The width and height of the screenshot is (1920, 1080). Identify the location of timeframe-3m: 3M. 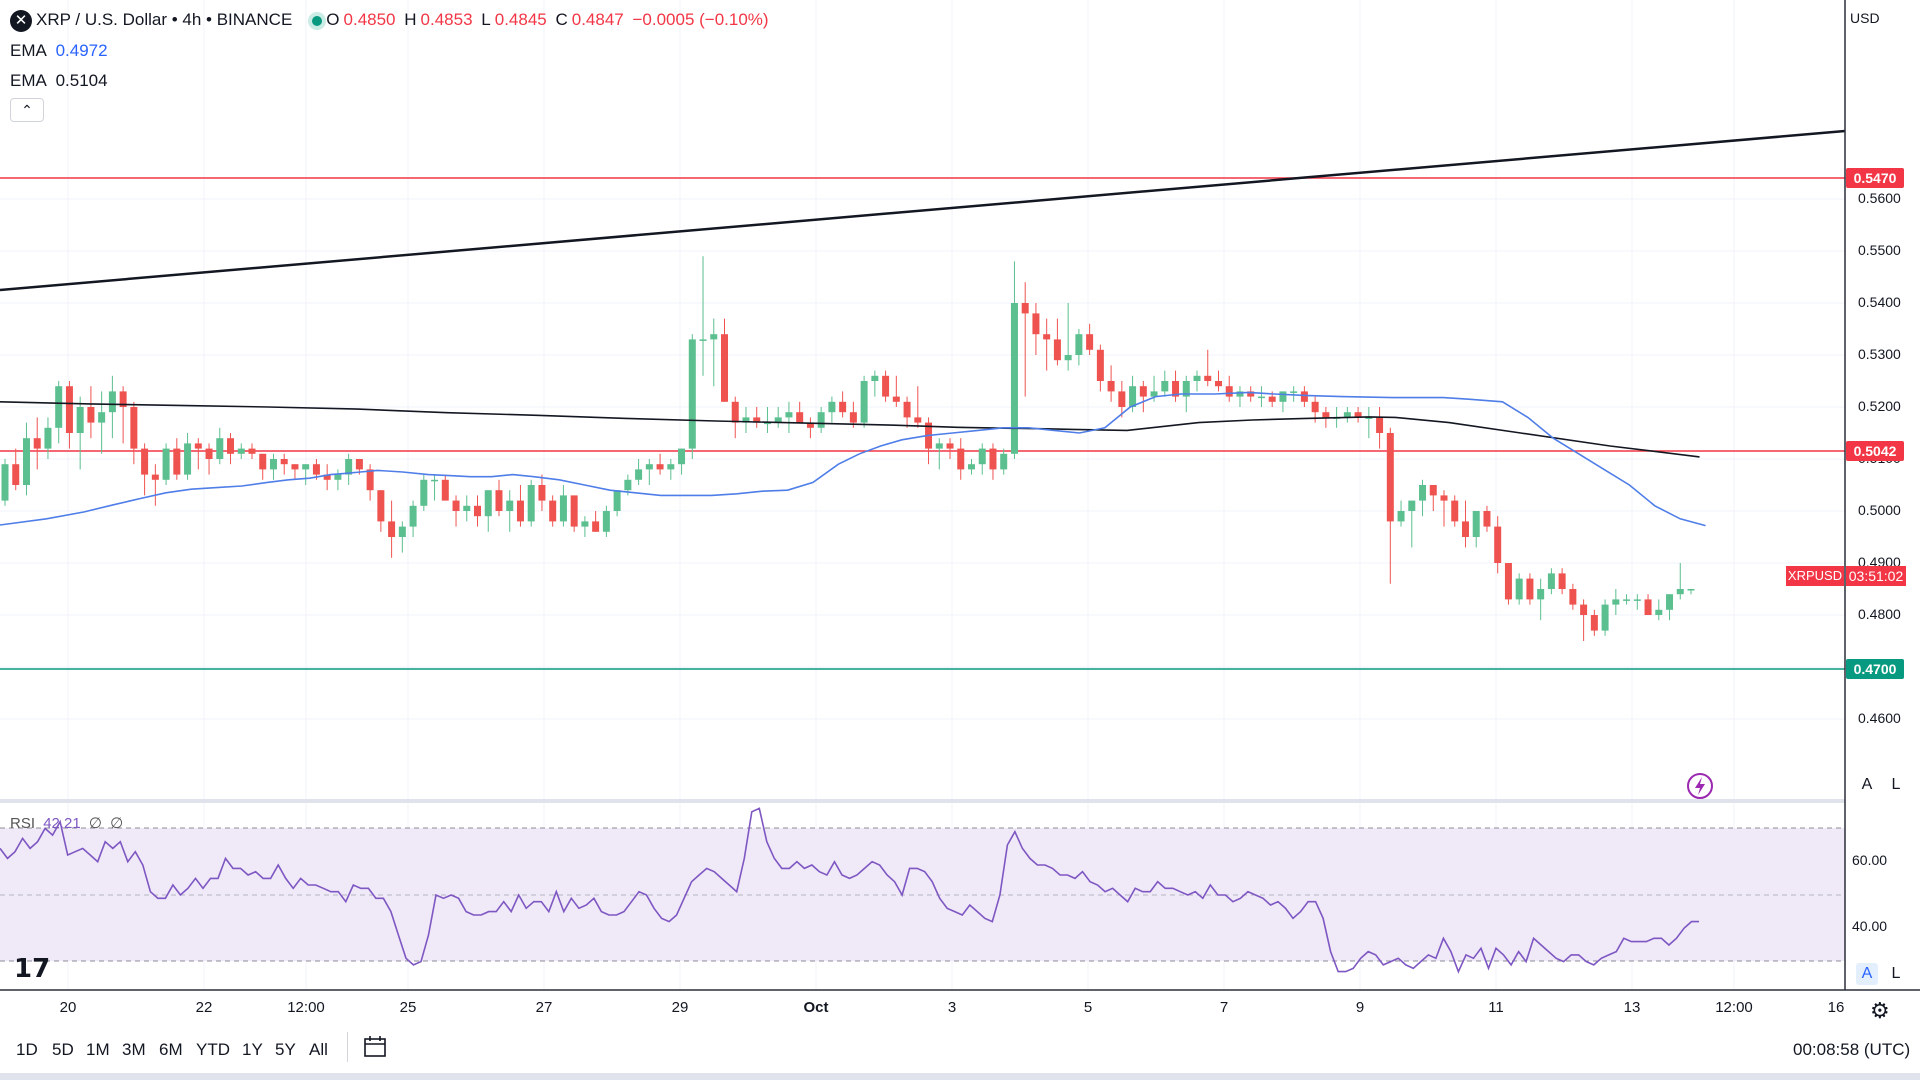
(134, 1049).